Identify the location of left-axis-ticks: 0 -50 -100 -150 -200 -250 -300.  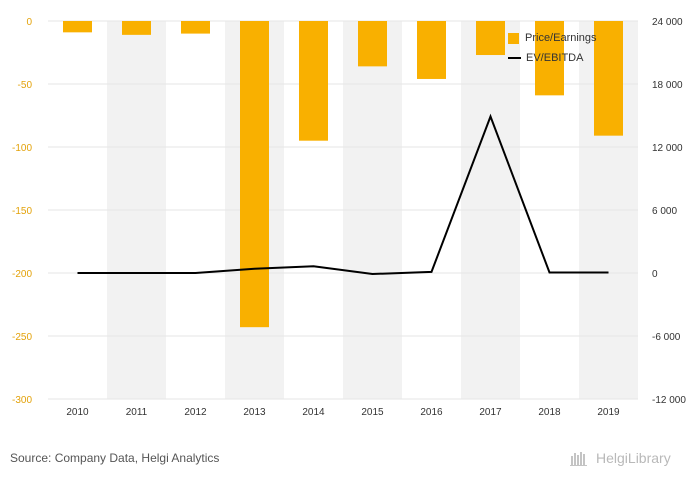
(22, 211).